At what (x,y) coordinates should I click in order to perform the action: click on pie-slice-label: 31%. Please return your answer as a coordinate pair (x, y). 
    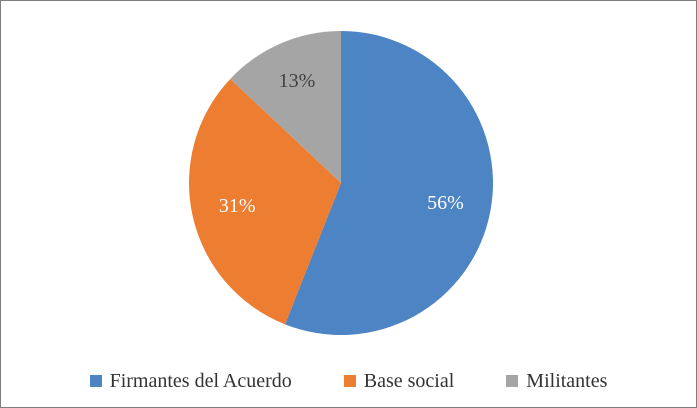
    Looking at the image, I should click on (237, 206).